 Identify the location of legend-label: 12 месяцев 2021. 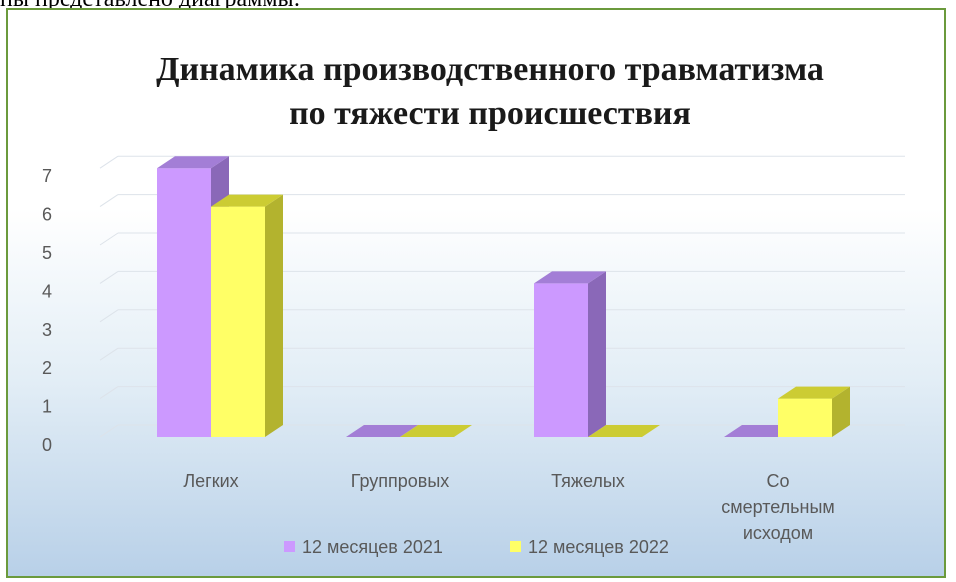
(372, 547).